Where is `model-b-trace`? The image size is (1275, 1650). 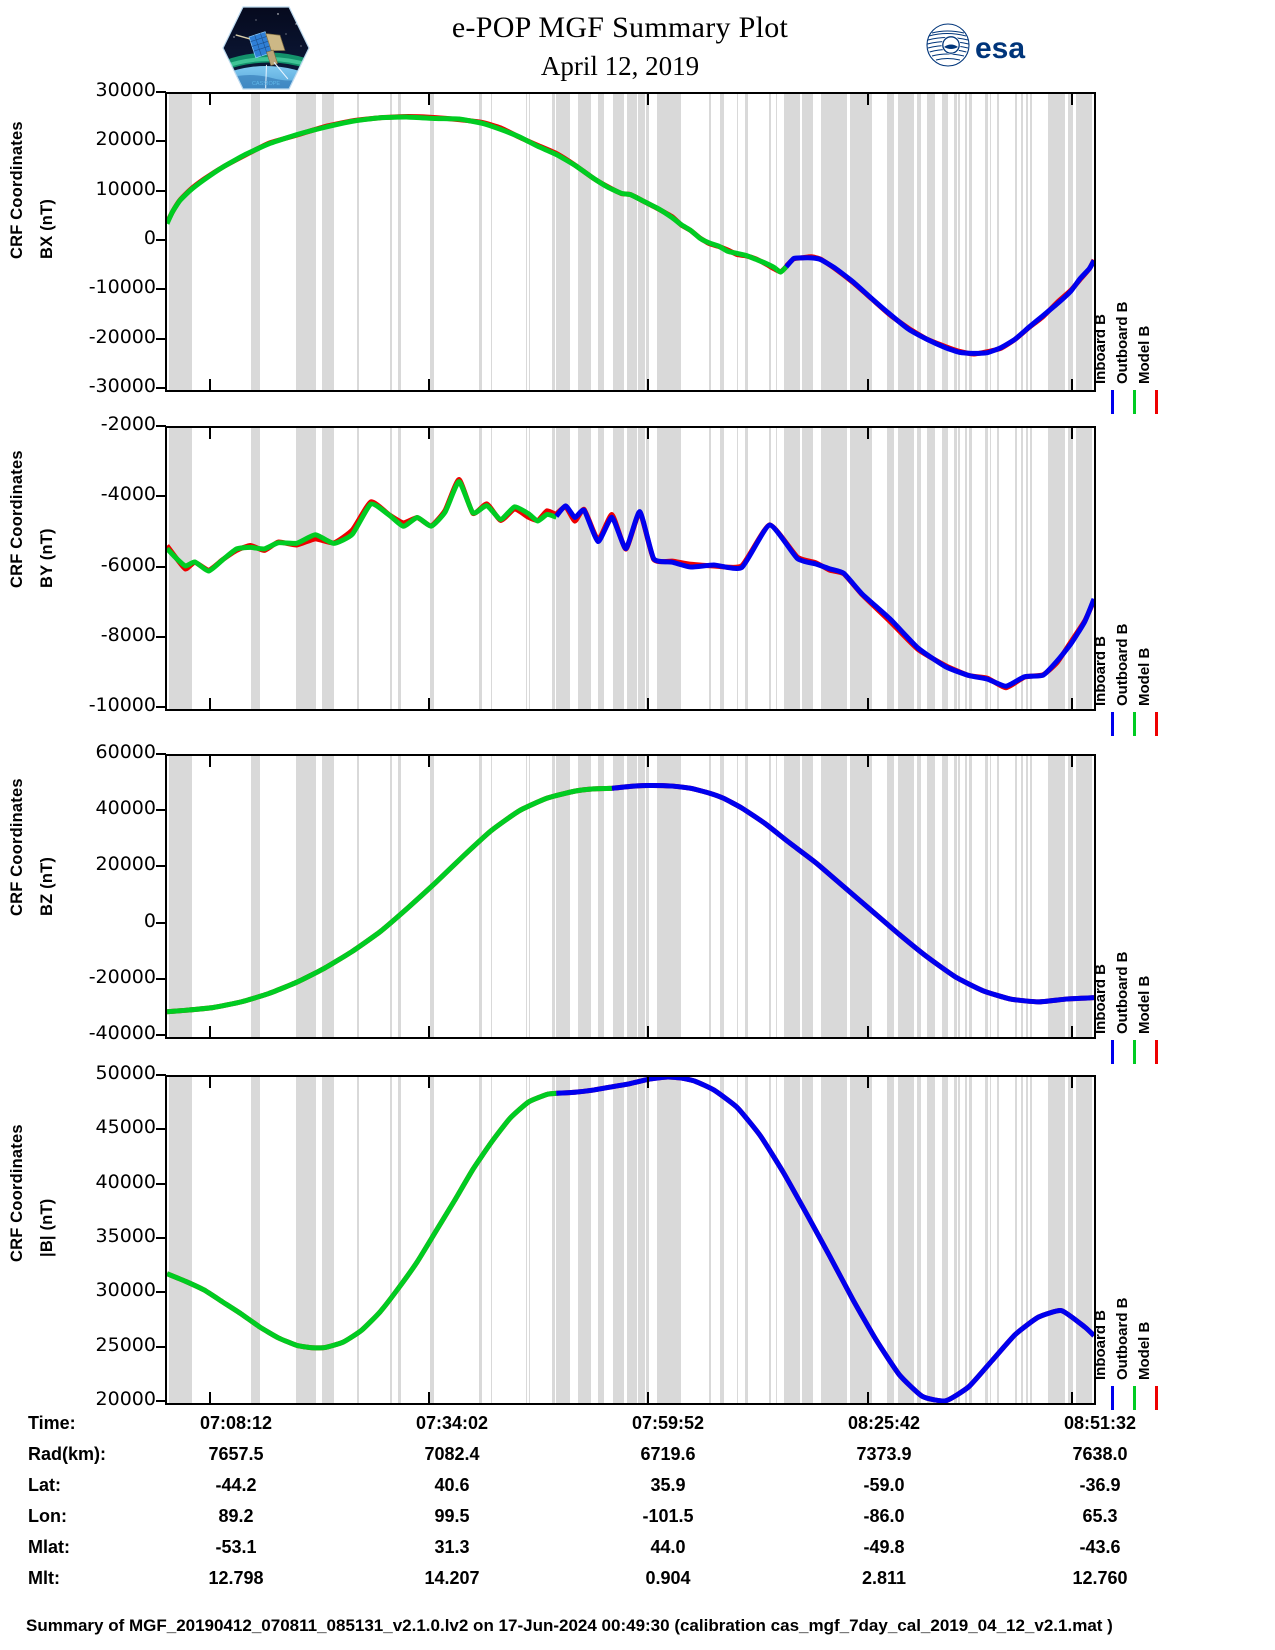 model-b-trace is located at coordinates (825, 1239).